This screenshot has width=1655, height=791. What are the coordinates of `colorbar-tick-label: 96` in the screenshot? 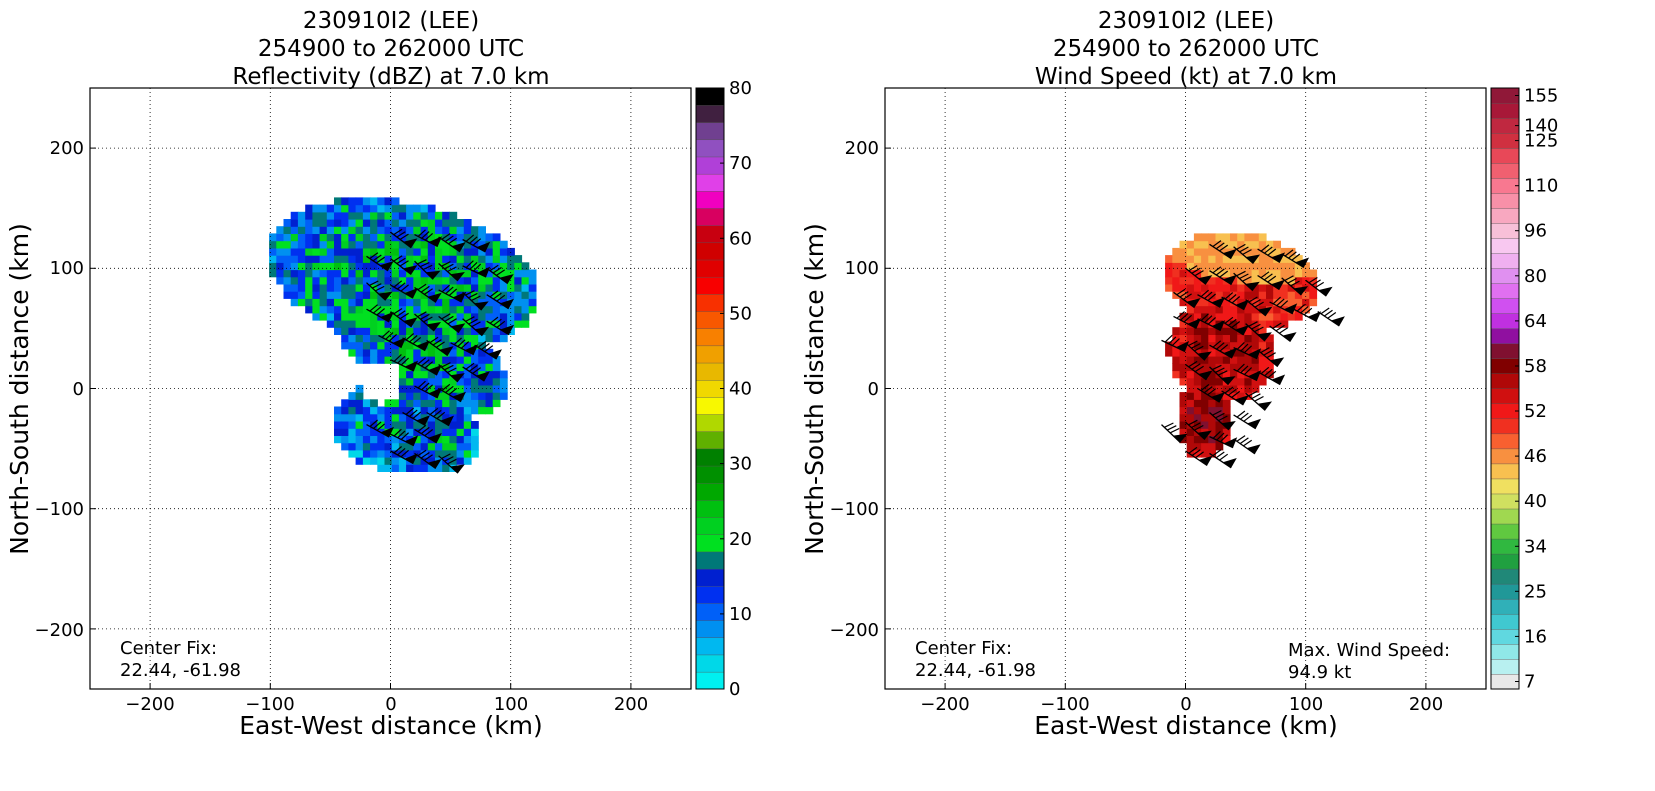 It's located at (1535, 231).